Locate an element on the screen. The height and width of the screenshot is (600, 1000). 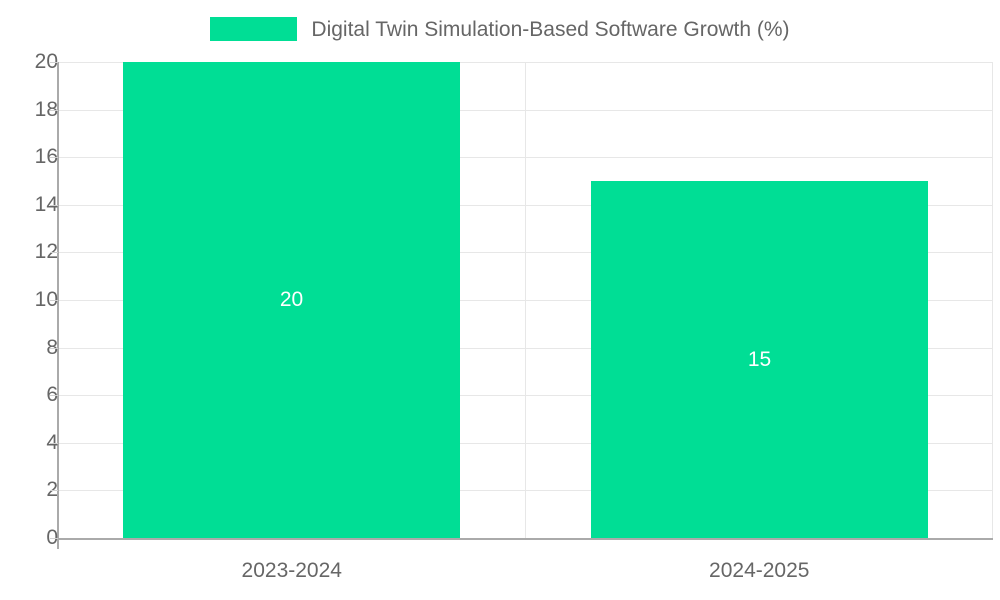
legend-swatch-icon is located at coordinates (254, 29).